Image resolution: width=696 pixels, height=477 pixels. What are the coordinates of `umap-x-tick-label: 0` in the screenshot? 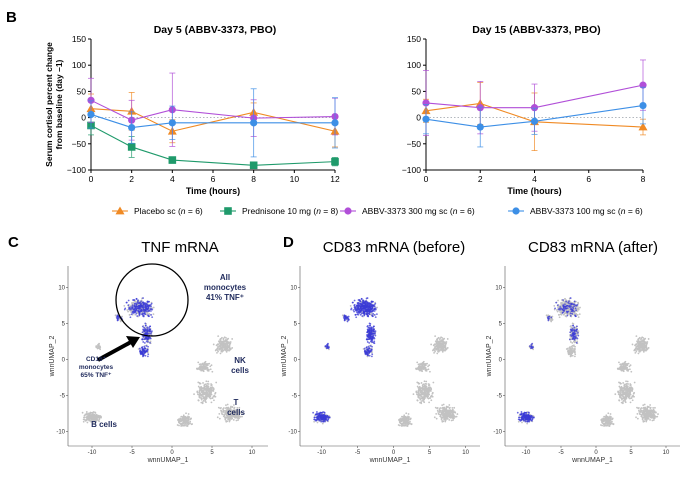 It's located at (394, 453).